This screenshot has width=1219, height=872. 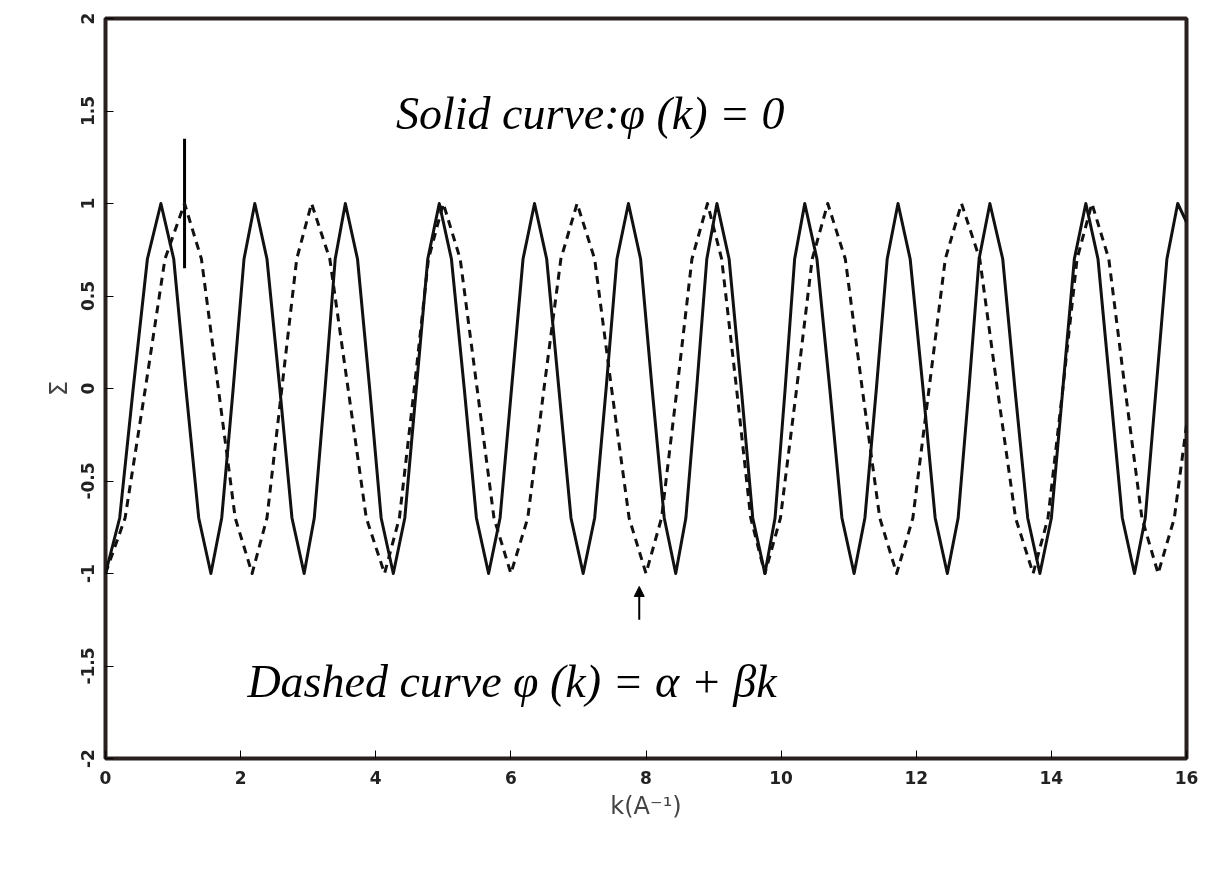 What do you see at coordinates (58, 388) in the screenshot?
I see `y-axis-title: Σ` at bounding box center [58, 388].